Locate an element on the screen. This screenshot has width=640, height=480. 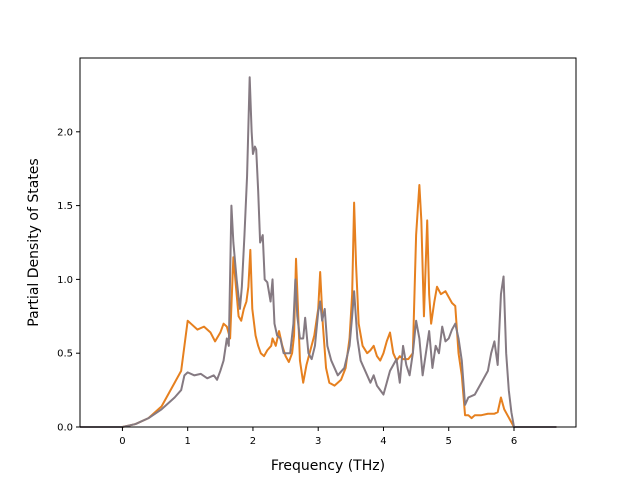
y-tick-label: 0.5 is located at coordinates (65, 354).